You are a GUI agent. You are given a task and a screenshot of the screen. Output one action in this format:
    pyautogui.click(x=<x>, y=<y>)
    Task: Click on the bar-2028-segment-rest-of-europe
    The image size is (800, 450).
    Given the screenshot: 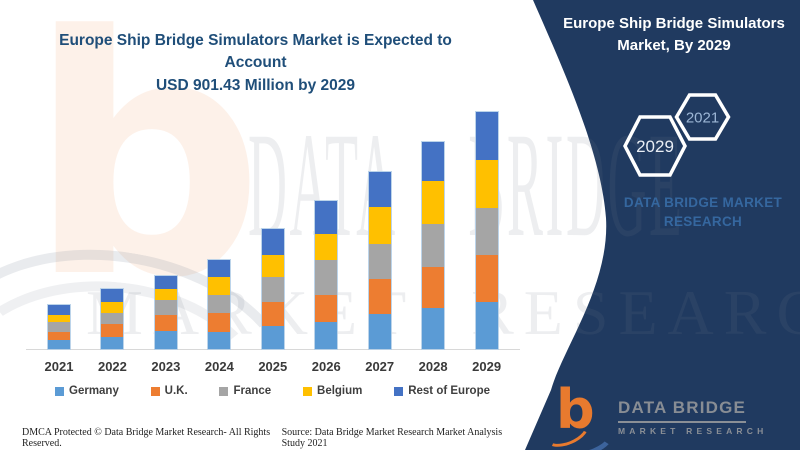 What is the action you would take?
    pyautogui.click(x=433, y=161)
    